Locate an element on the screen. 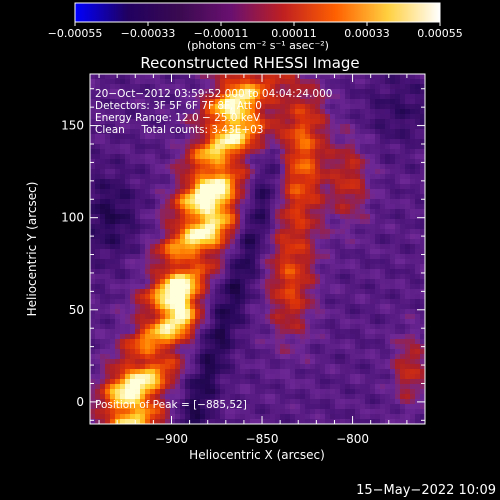  colorbar-tick-label: 0.00011 is located at coordinates (294, 33).